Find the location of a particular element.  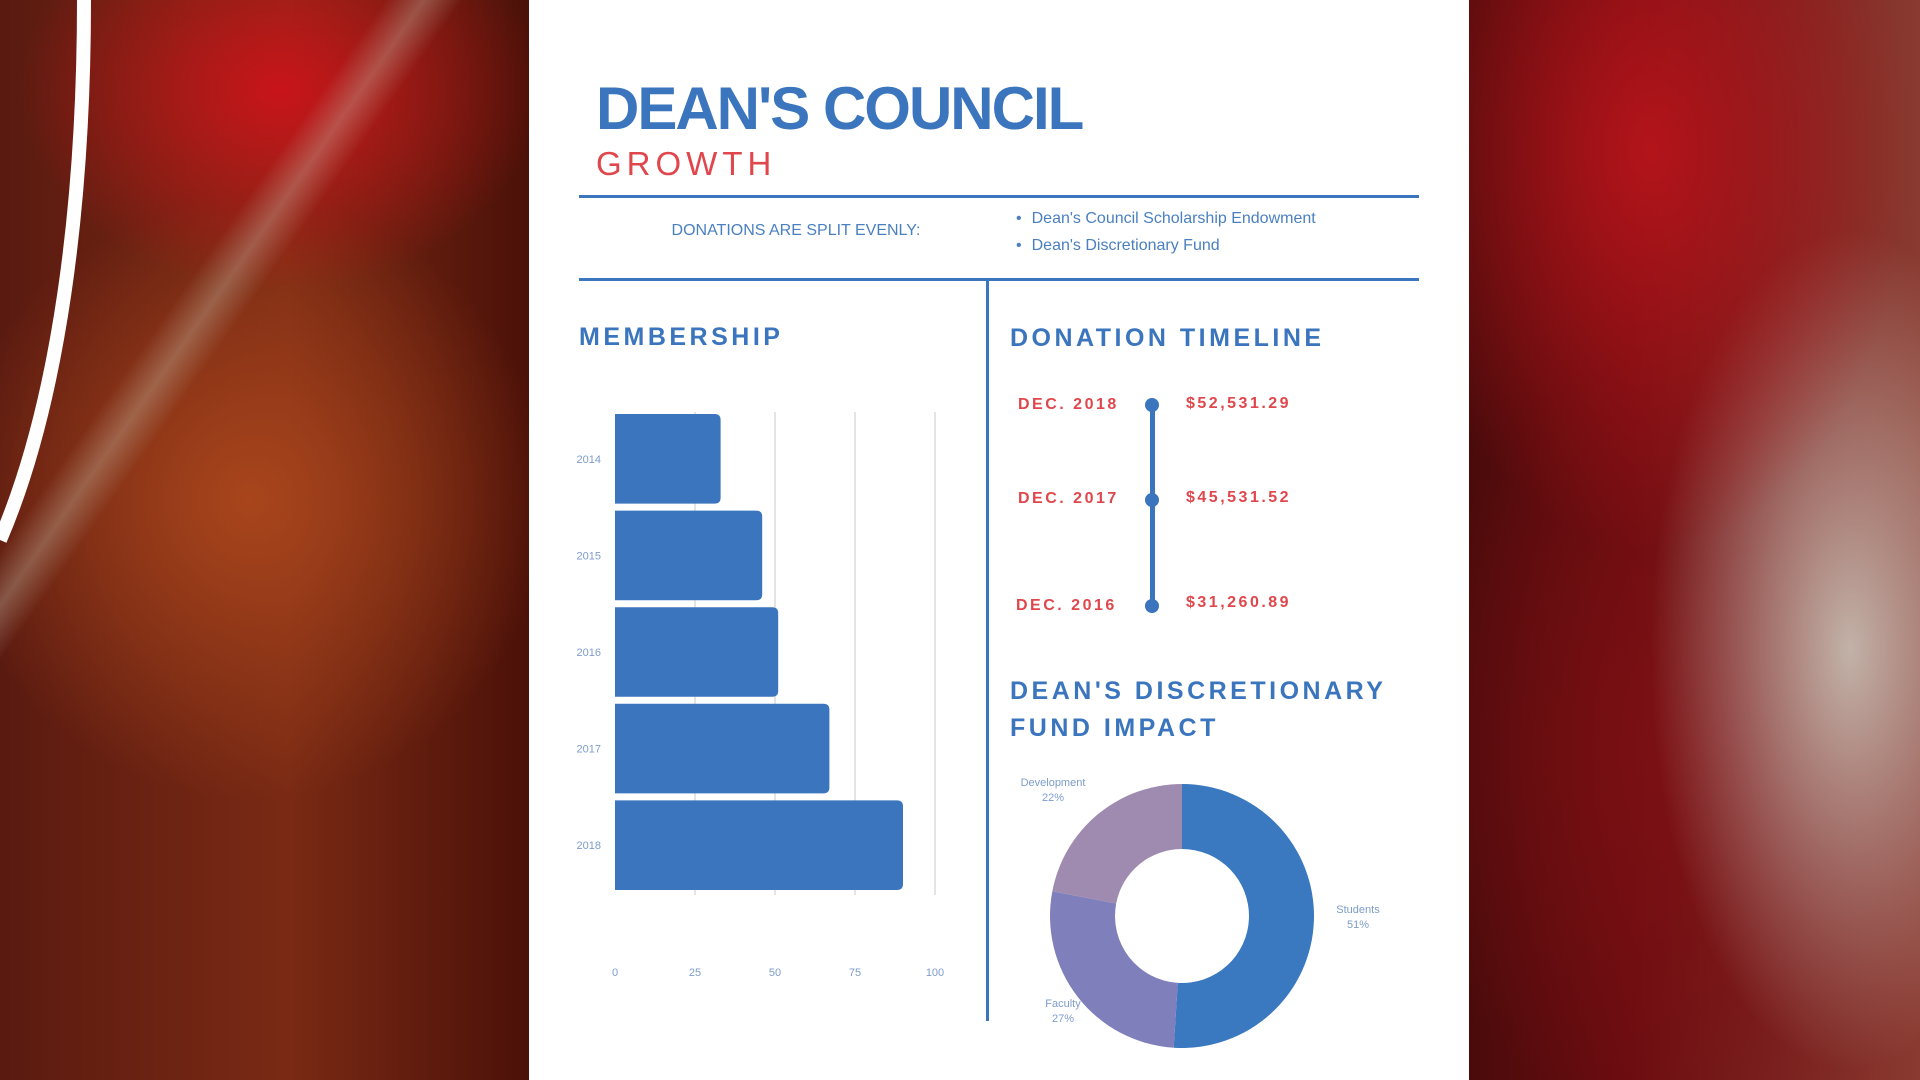

y-tick-label: 2015 is located at coordinates (589, 556).